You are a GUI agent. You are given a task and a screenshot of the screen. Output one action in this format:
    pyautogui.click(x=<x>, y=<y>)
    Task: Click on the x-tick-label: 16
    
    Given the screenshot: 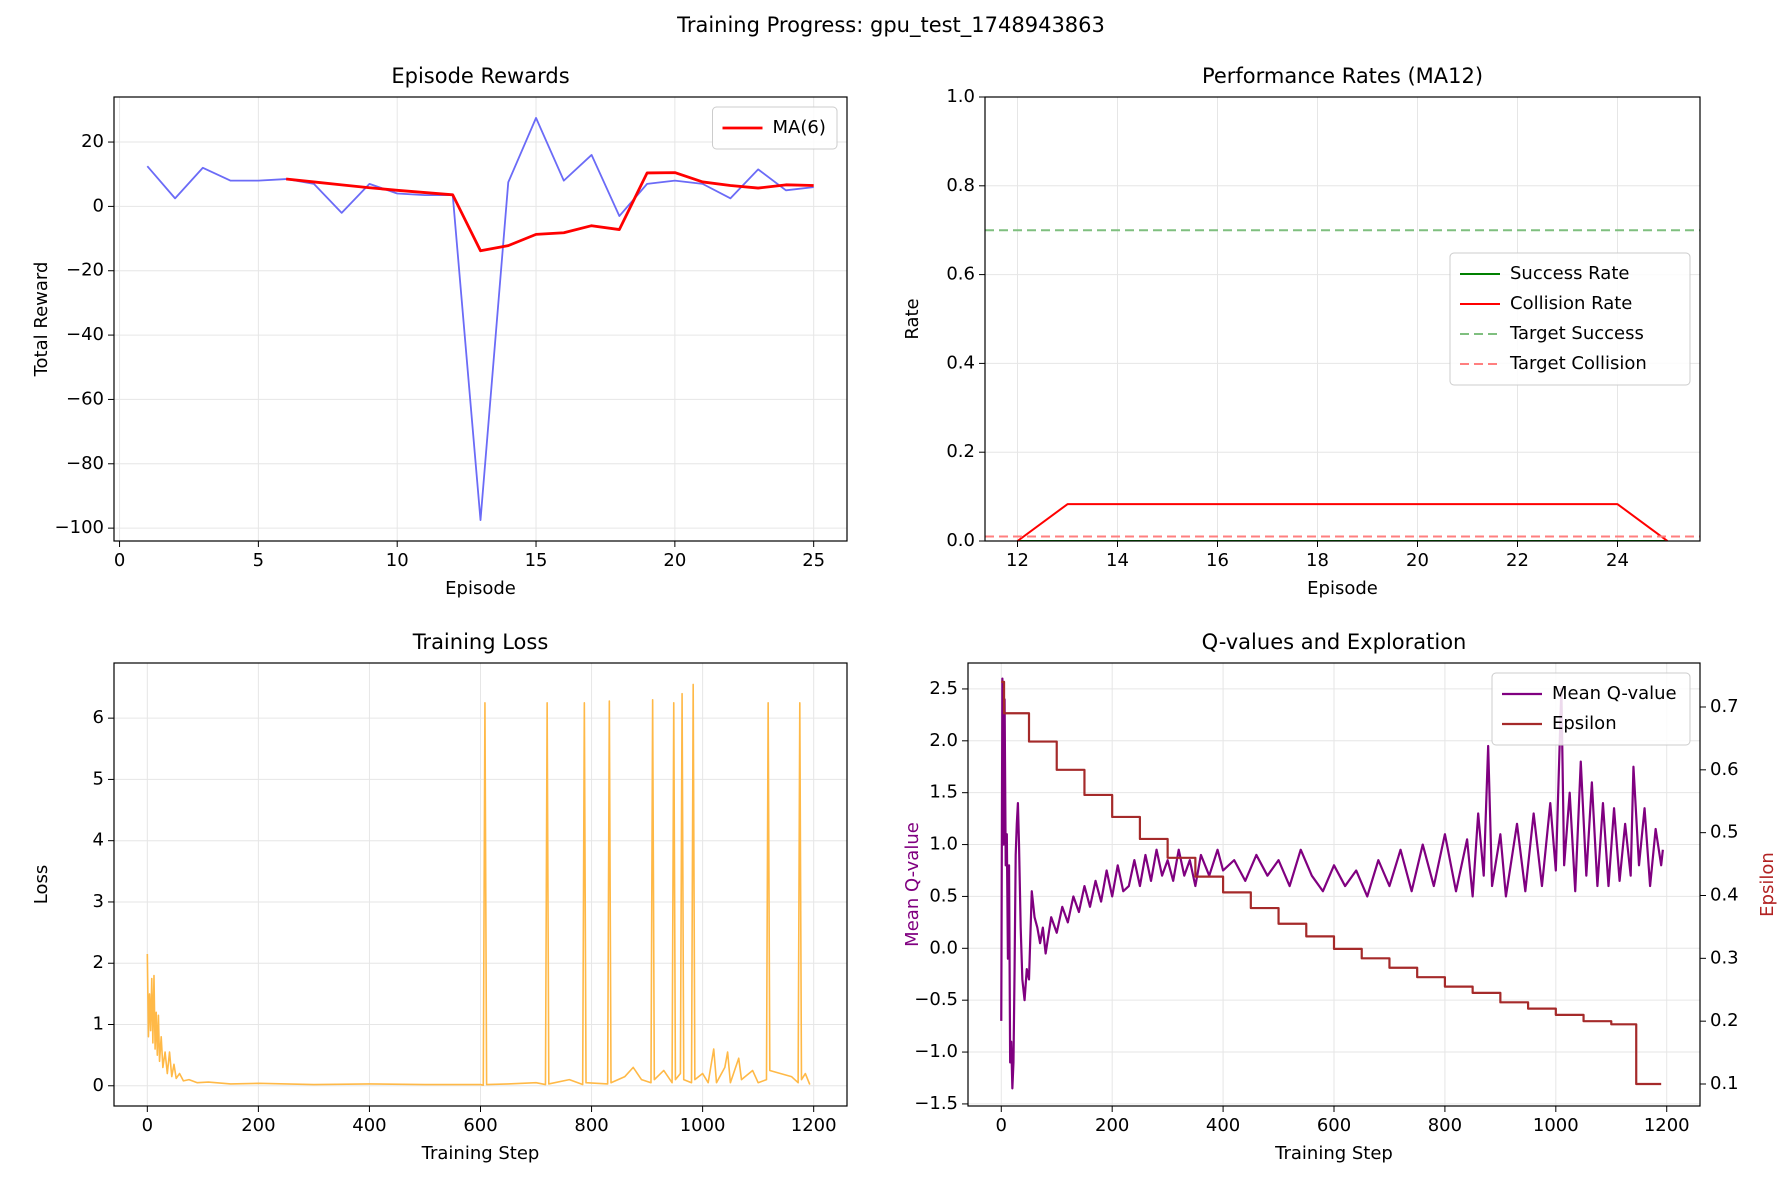 What is the action you would take?
    pyautogui.click(x=1217, y=560)
    